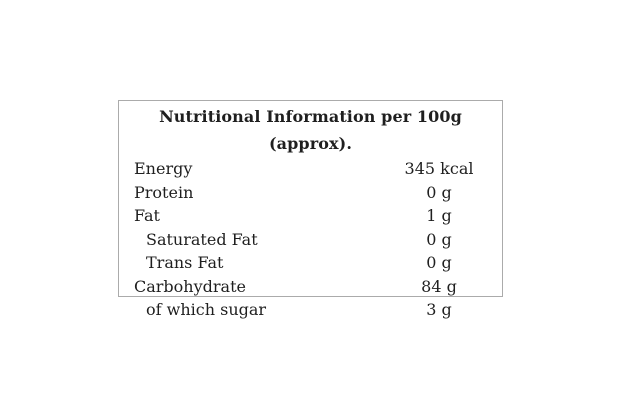 Image resolution: width=620 pixels, height=400 pixels. I want to click on row-label: Energy, so click(163, 168).